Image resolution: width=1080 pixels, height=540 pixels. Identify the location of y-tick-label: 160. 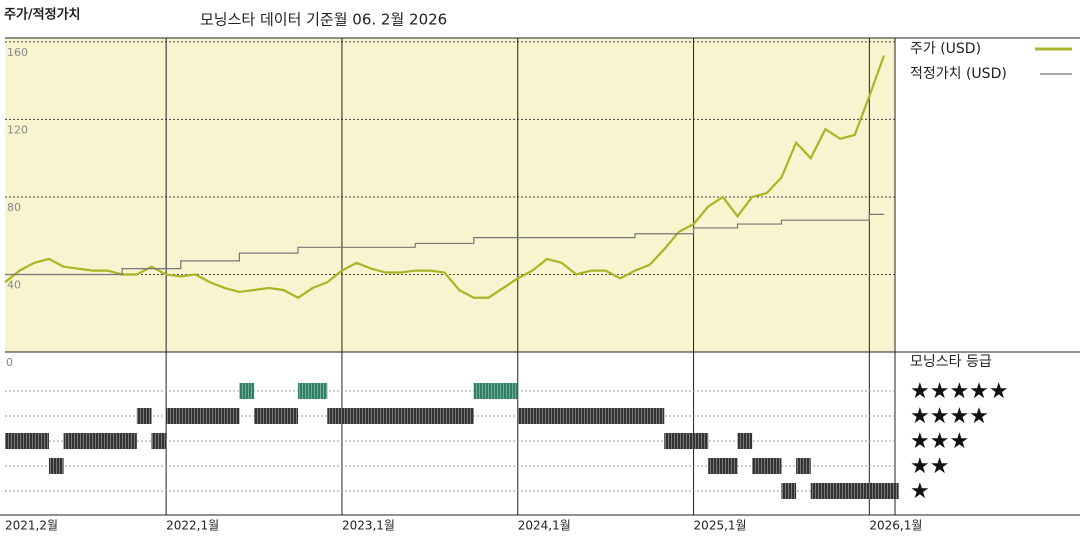
(17, 52).